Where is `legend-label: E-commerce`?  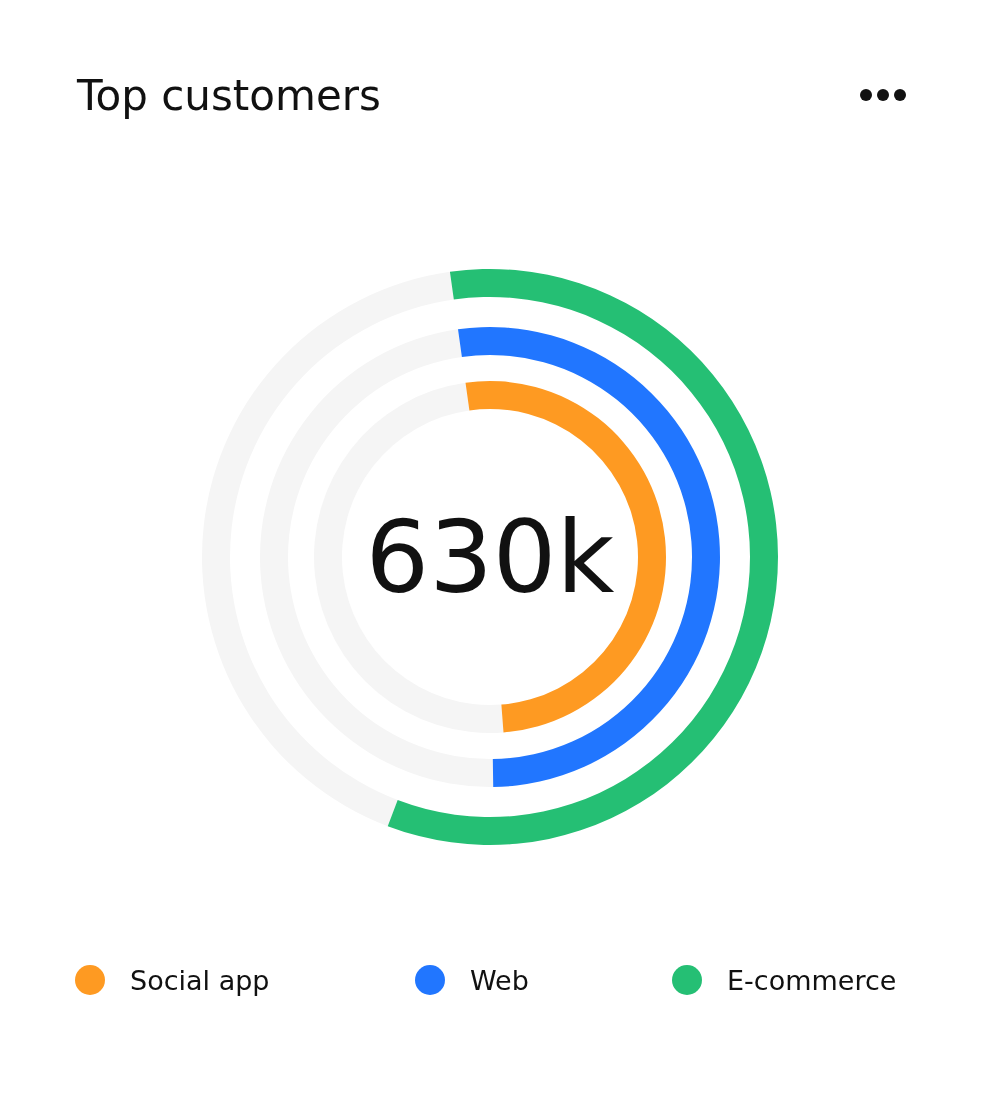 legend-label: E-commerce is located at coordinates (812, 980).